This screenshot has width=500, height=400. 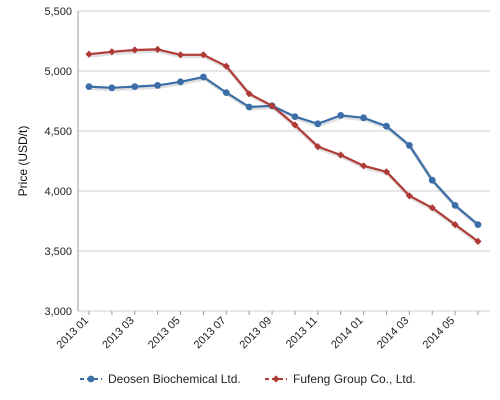 What do you see at coordinates (58, 72) in the screenshot?
I see `y-tick-label: 5,000` at bounding box center [58, 72].